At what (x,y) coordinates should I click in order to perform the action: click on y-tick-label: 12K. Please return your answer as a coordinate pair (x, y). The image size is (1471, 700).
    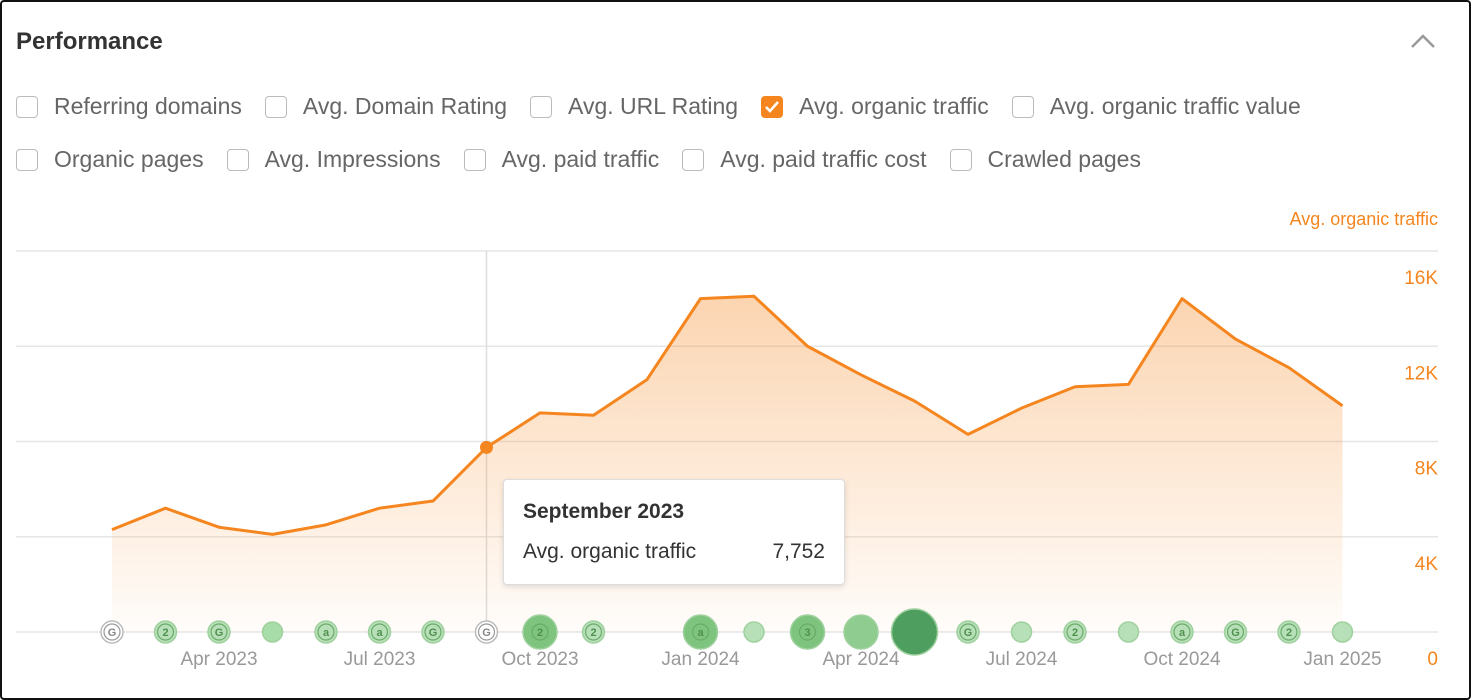
    Looking at the image, I should click on (1421, 373).